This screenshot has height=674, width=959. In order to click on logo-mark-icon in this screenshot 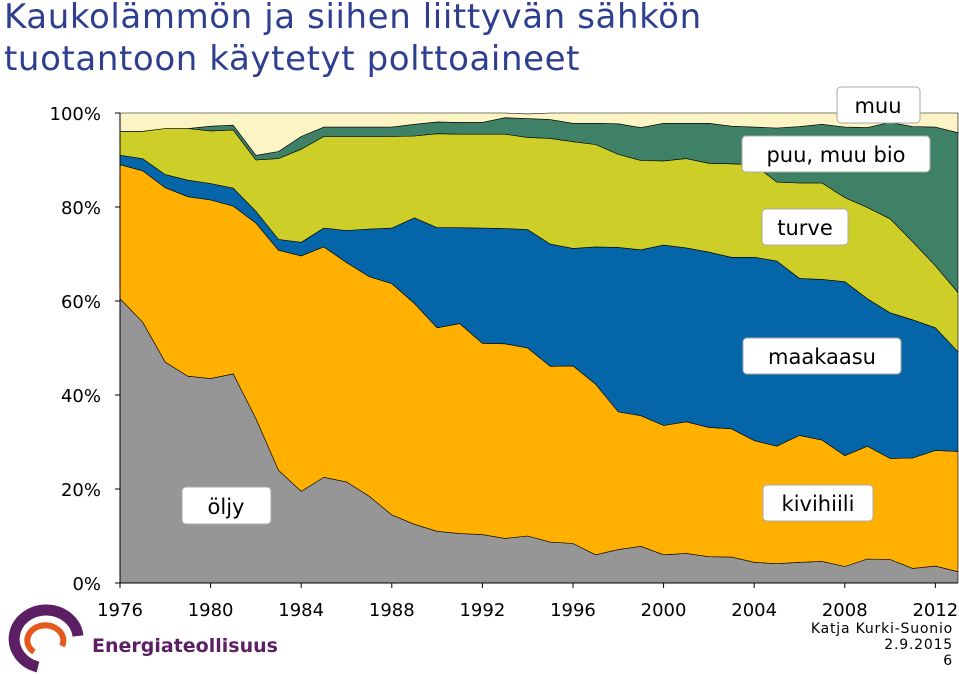, I will do `click(46, 638)`.